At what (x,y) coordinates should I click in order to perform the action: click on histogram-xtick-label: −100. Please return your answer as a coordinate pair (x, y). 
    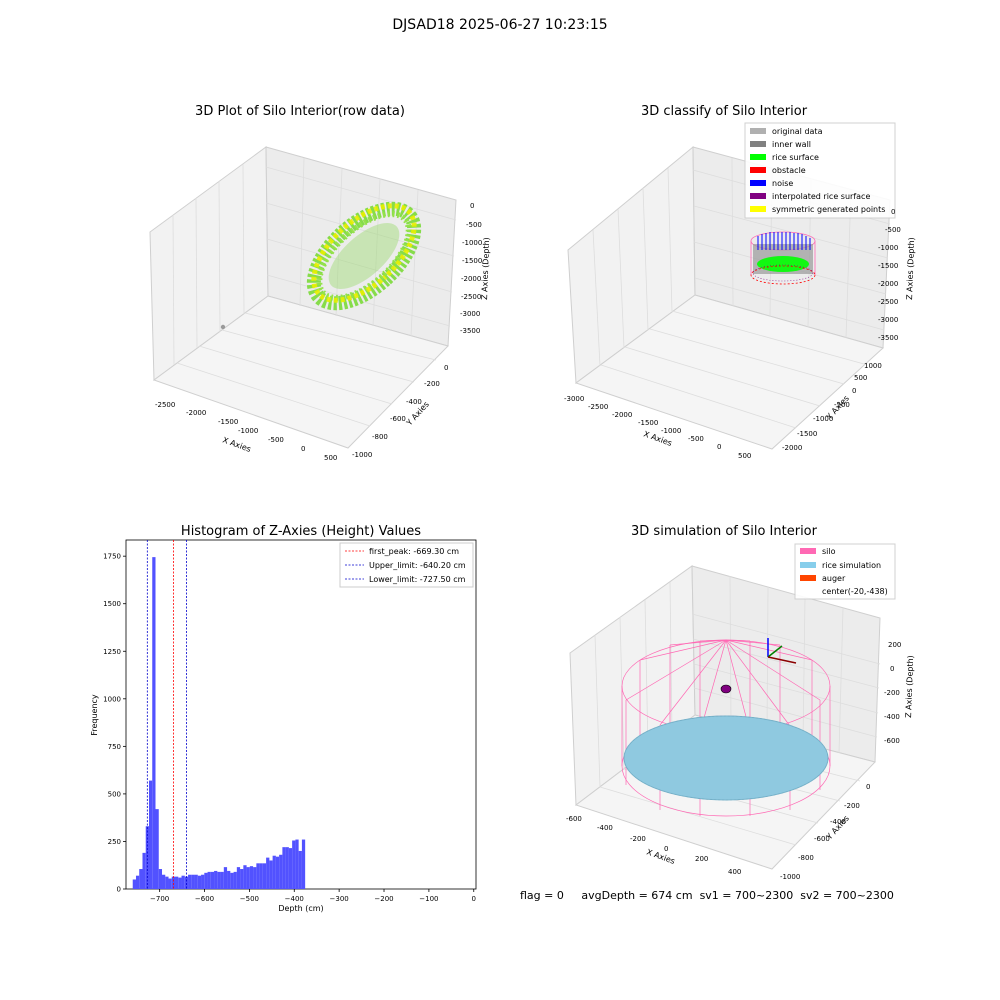
    Looking at the image, I should click on (428, 899).